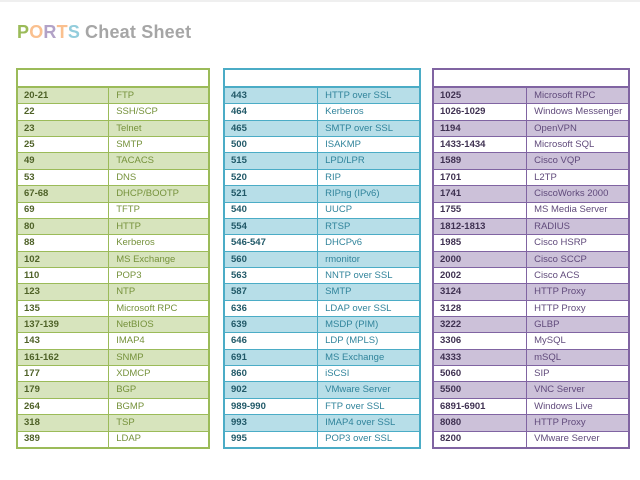 The height and width of the screenshot is (480, 640). What do you see at coordinates (135, 324) in the screenshot?
I see `service-cell: NetBIOS` at bounding box center [135, 324].